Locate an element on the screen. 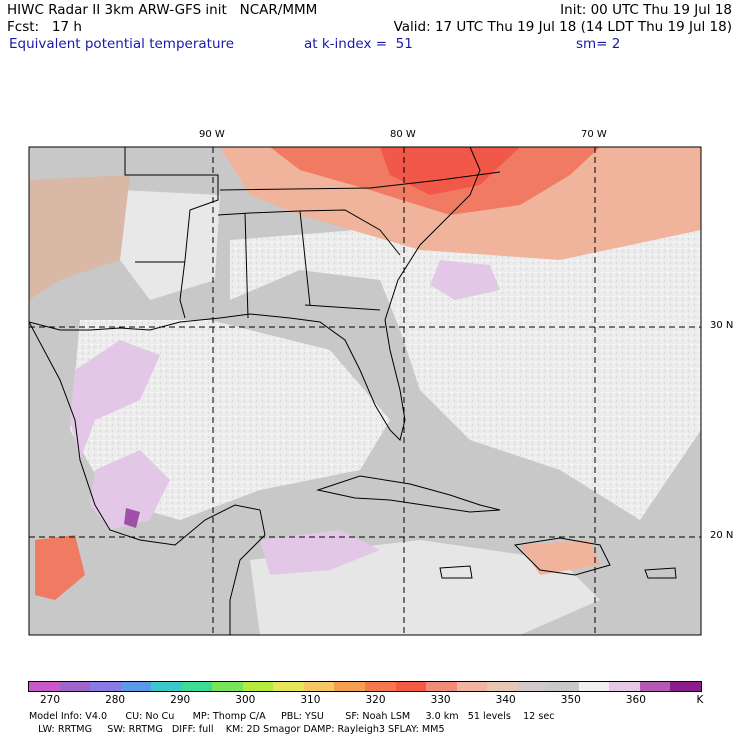 This screenshot has height=740, width=740. bay-purple-patch is located at coordinates (130, 490).